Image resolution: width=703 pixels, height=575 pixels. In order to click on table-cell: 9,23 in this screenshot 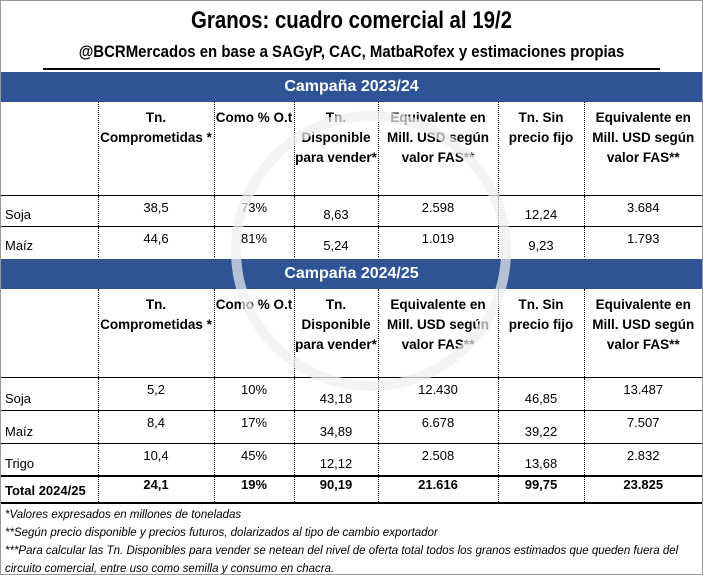, I will do `click(540, 241)`.